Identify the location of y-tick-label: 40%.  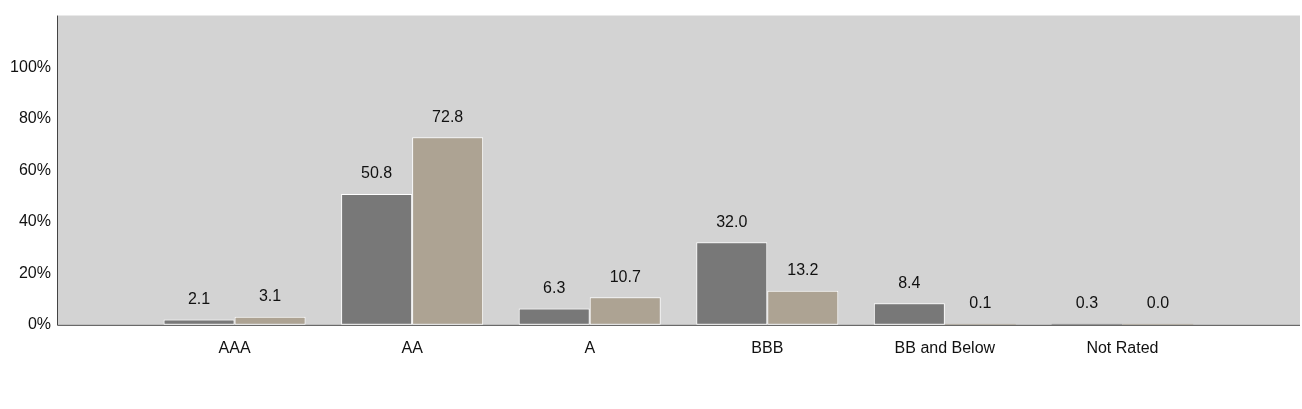
(34, 221).